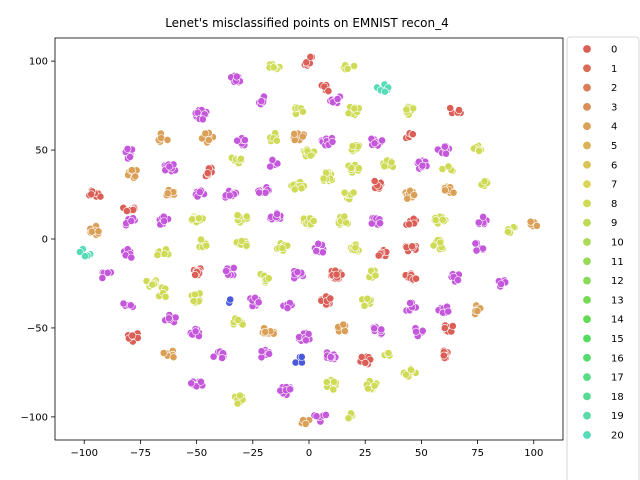 This screenshot has width=640, height=480. I want to click on x-axis: −100 −75 −50 −25 0 25 50 75 100, so click(306, 449).